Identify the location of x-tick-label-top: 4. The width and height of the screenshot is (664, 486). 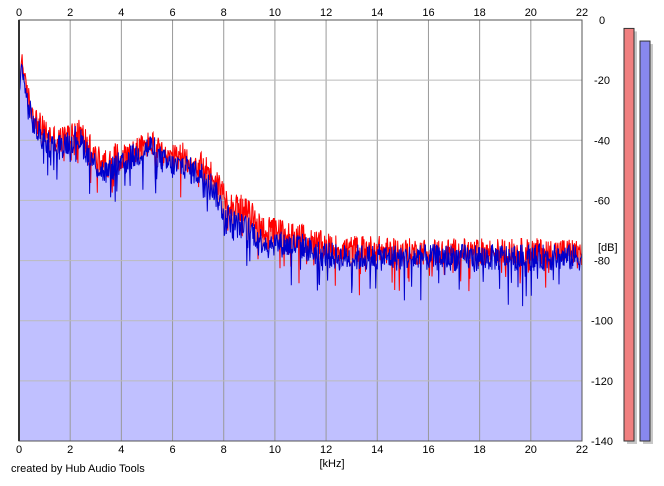
(121, 13).